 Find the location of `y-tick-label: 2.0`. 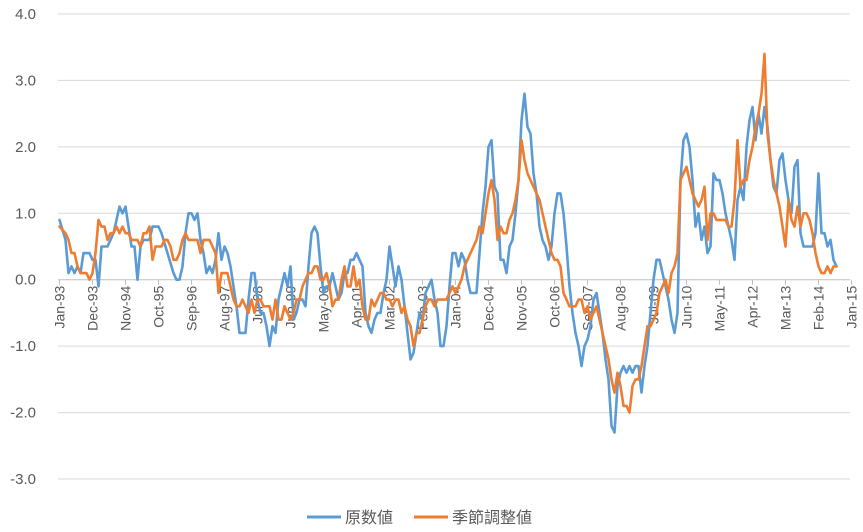

y-tick-label: 2.0 is located at coordinates (25, 147).